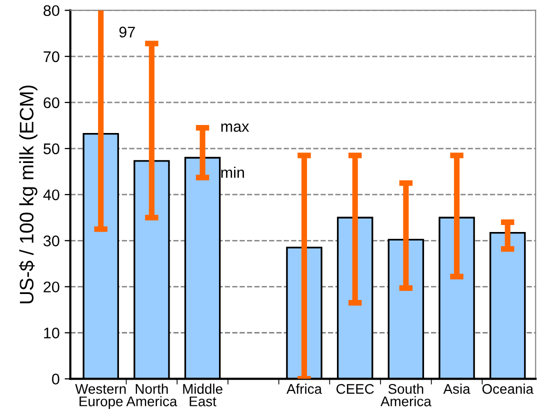 This screenshot has height=414, width=541. I want to click on y-tick-label: 80, so click(52, 10).